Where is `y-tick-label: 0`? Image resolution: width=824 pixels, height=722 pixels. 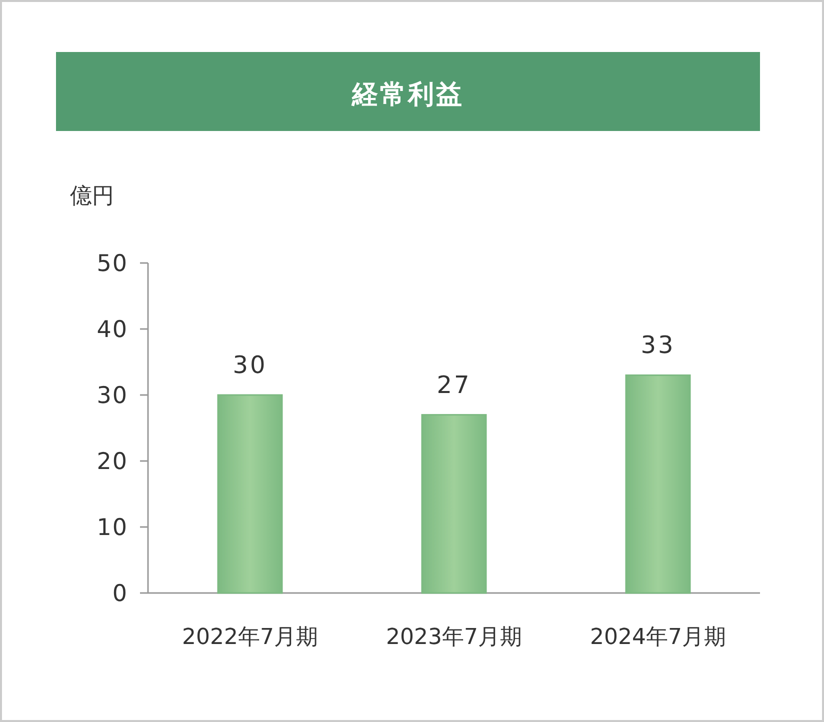
y-tick-label: 0 is located at coordinates (120, 594).